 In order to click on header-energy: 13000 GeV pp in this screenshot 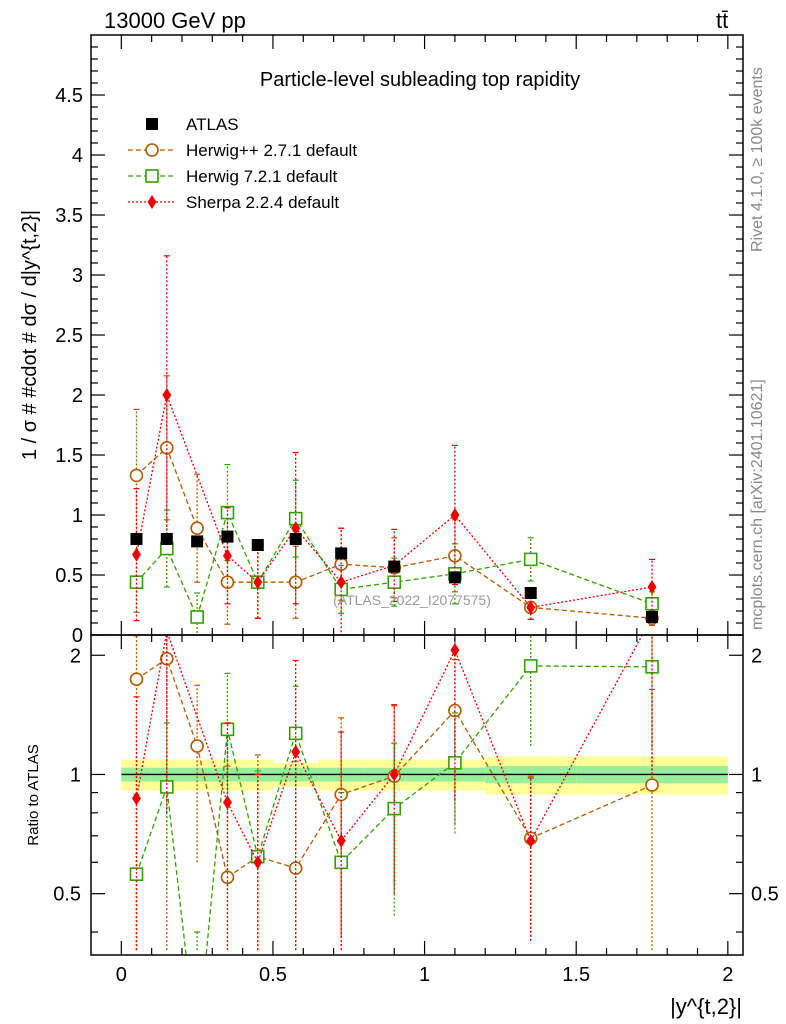, I will do `click(175, 20)`.